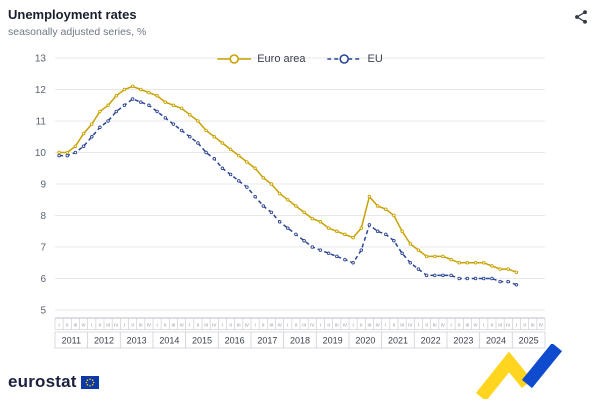 This screenshot has height=401, width=600. What do you see at coordinates (398, 341) in the screenshot?
I see `svg-text: 2021` at bounding box center [398, 341].